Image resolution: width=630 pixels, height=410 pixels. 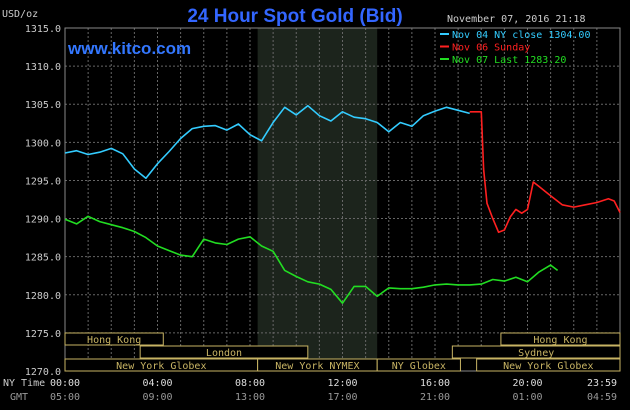 What do you see at coordinates (43, 258) in the screenshot?
I see `y-tick-label: 1285.0` at bounding box center [43, 258].